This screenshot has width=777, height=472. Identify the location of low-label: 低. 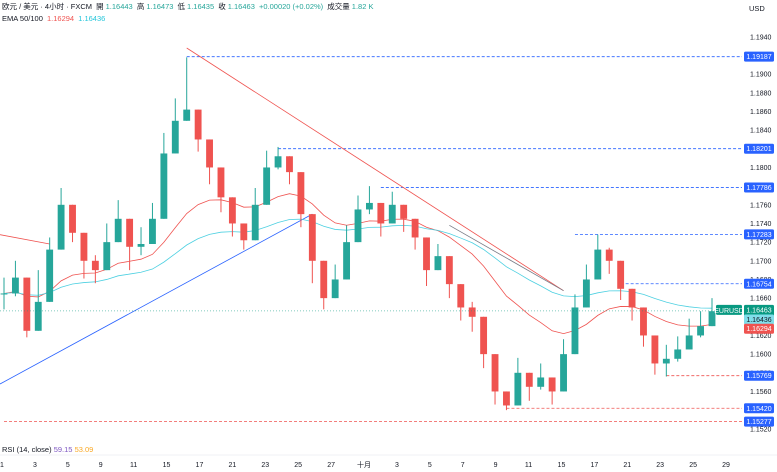
(181, 6).